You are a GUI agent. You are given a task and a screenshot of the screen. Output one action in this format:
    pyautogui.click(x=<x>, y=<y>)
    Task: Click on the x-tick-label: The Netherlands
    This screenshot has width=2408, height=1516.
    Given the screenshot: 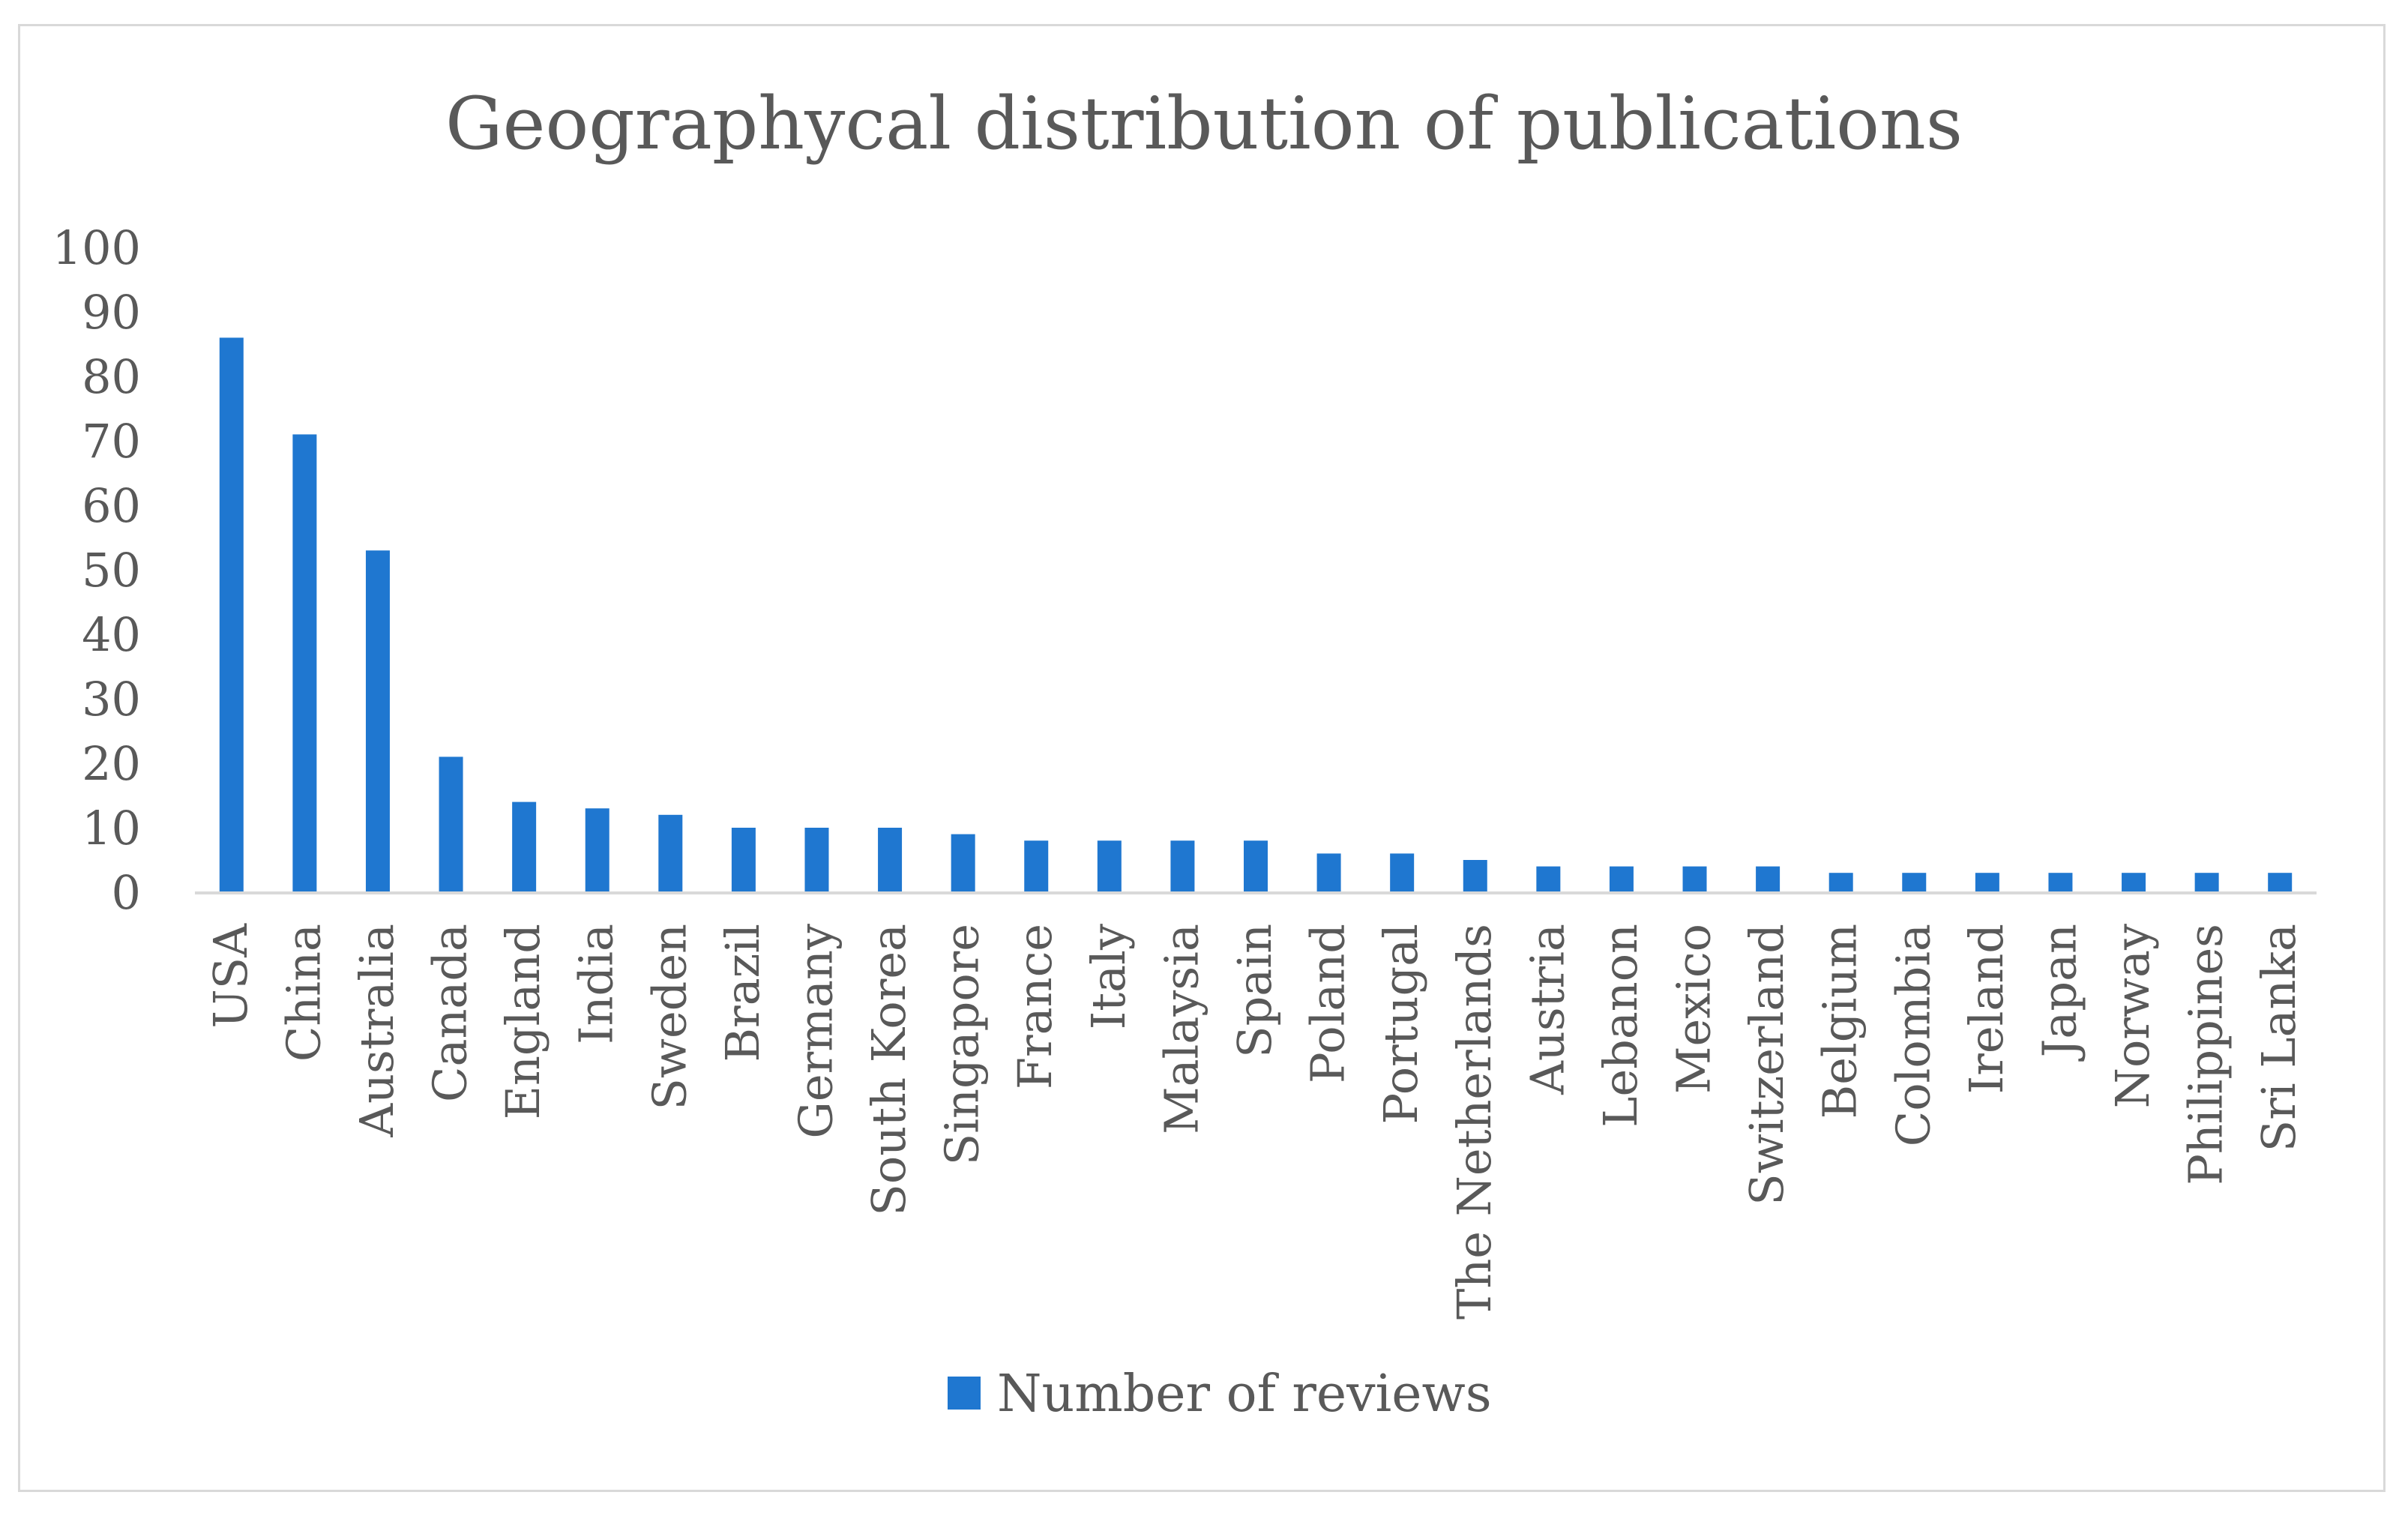 What is the action you would take?
    pyautogui.click(x=1474, y=1122)
    